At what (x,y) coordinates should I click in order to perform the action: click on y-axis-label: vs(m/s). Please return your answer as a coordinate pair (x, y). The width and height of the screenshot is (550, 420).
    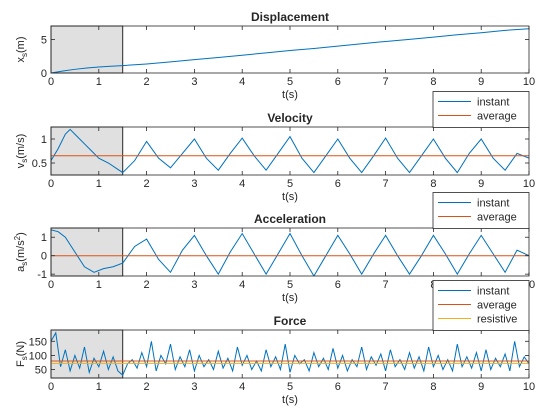
    Looking at the image, I should click on (22, 151).